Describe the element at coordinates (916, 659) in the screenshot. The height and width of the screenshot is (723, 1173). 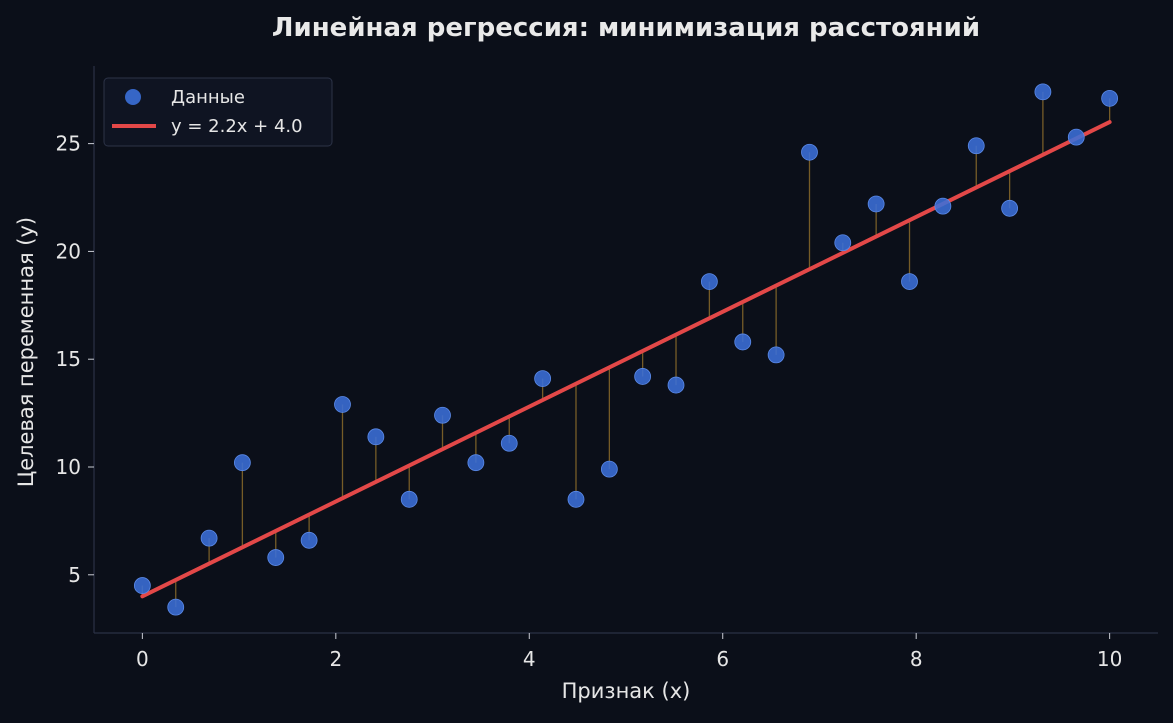
I see `x-tick-label: 8` at that location.